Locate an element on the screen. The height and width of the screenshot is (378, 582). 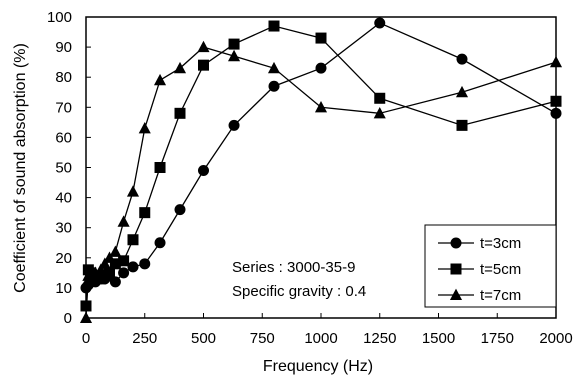
legend-label-t-5cm: t=5cm is located at coordinates (500, 269).